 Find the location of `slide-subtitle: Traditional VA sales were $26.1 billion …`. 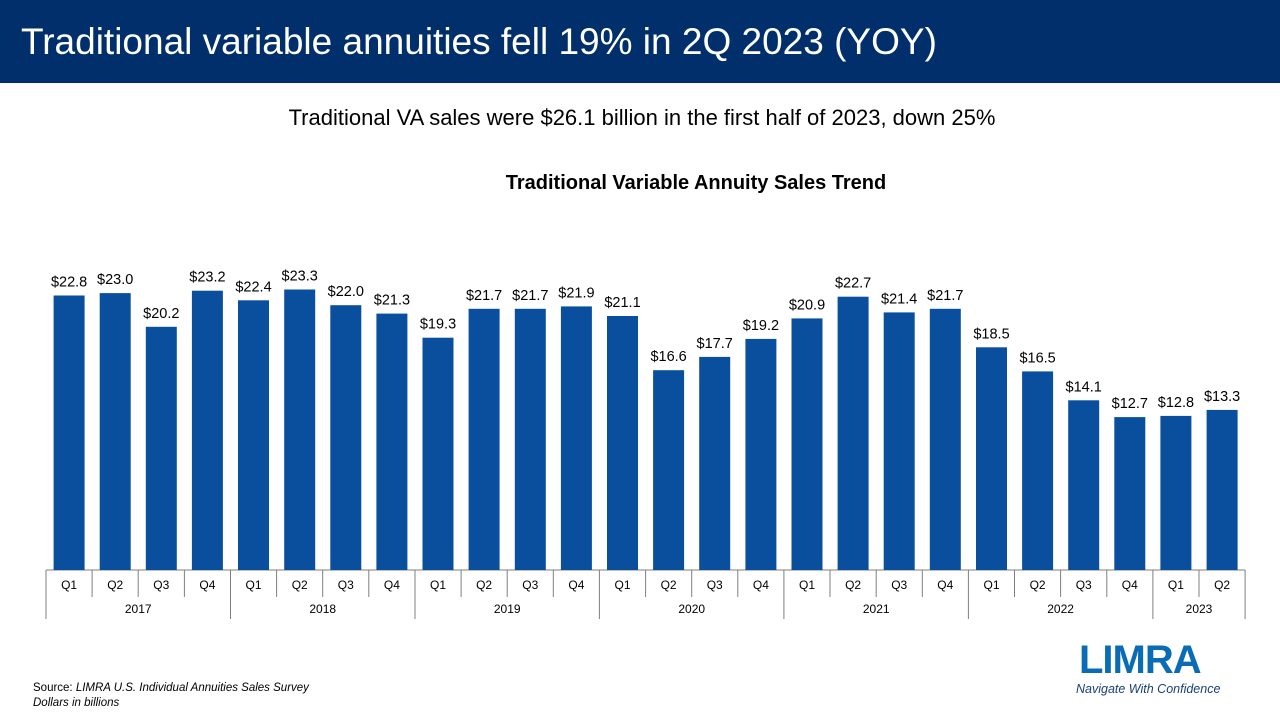

slide-subtitle: Traditional VA sales were $26.1 billion … is located at coordinates (642, 117).